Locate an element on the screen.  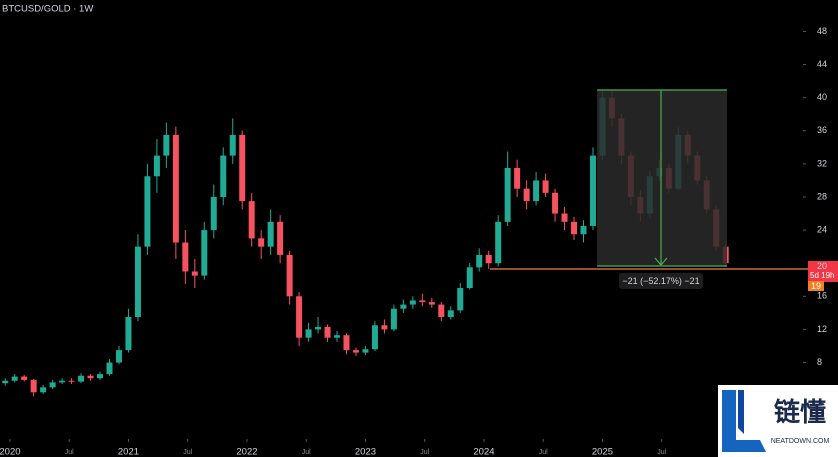
watermark-logo is located at coordinates (744, 421).